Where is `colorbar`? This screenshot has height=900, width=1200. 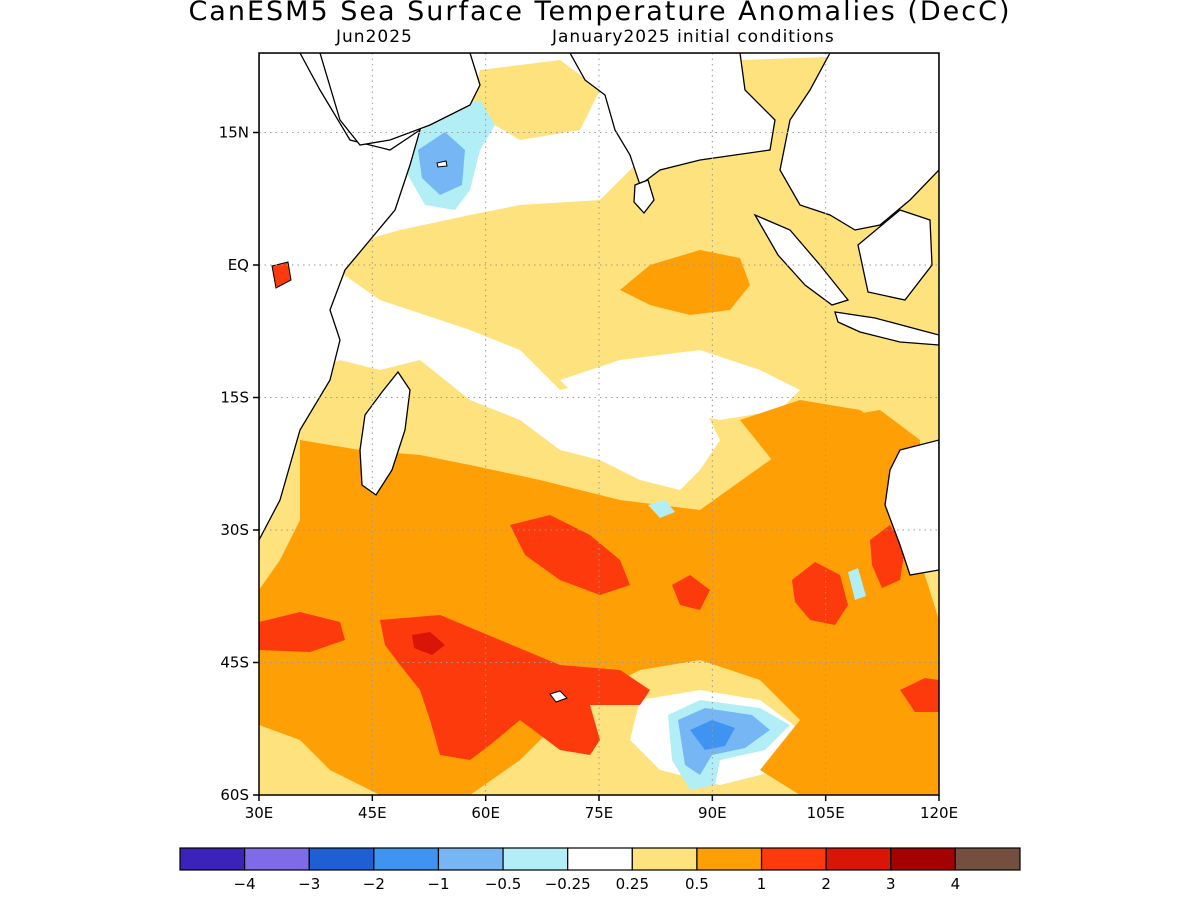
colorbar is located at coordinates (600, 859).